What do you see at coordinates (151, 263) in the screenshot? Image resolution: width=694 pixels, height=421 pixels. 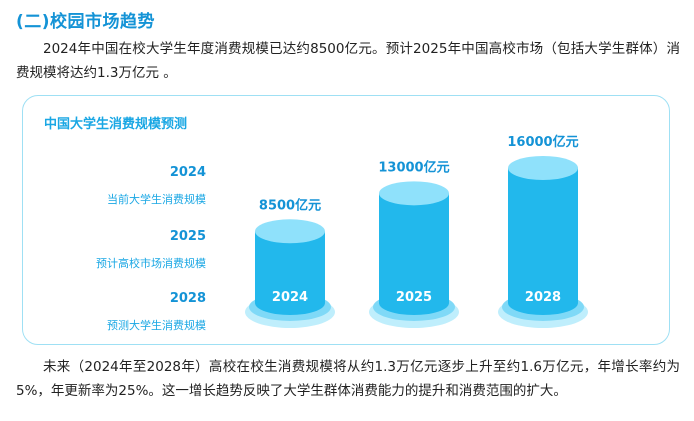 I see `legend-desc-2025: 预计高校市场消费规模` at bounding box center [151, 263].